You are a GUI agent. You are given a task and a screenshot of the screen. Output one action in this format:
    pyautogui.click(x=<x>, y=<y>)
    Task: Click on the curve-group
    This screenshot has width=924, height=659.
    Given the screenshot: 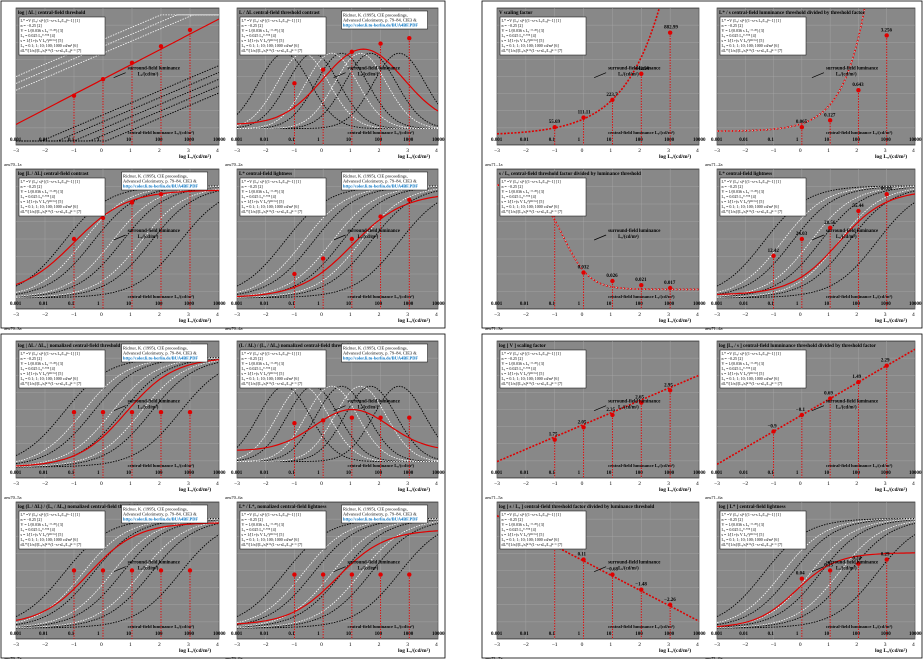 What is the action you would take?
    pyautogui.click(x=816, y=578)
    